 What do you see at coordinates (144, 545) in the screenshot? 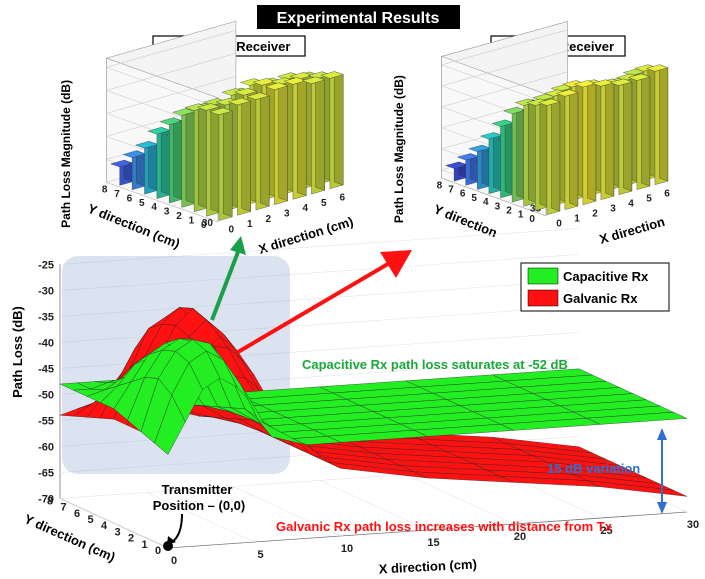
I see `surface-y-tick-label: 1` at bounding box center [144, 545].